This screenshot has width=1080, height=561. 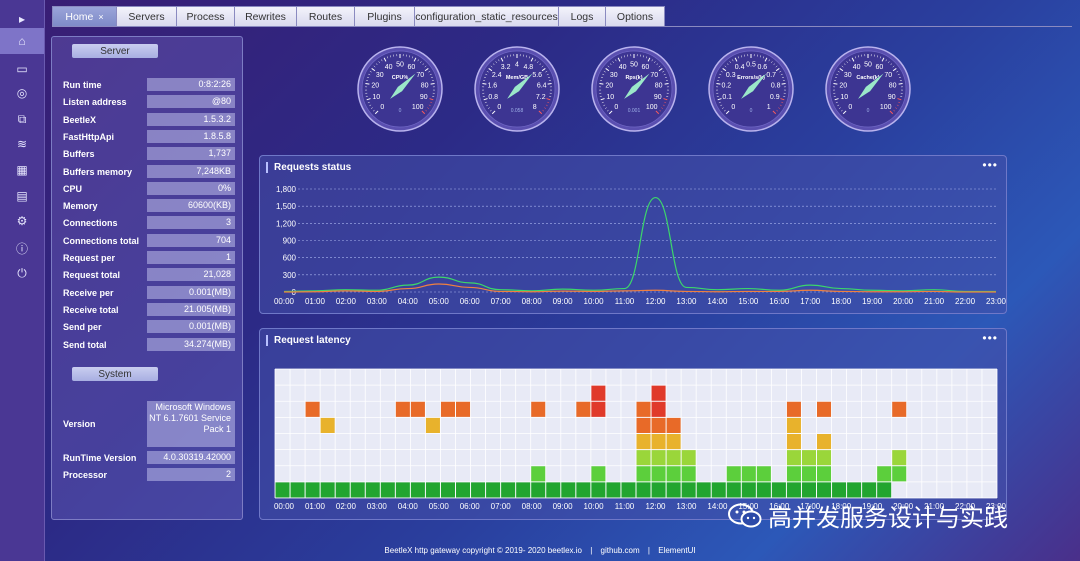 What do you see at coordinates (22, 272) in the screenshot?
I see `power-icon: ⏻` at bounding box center [22, 272].